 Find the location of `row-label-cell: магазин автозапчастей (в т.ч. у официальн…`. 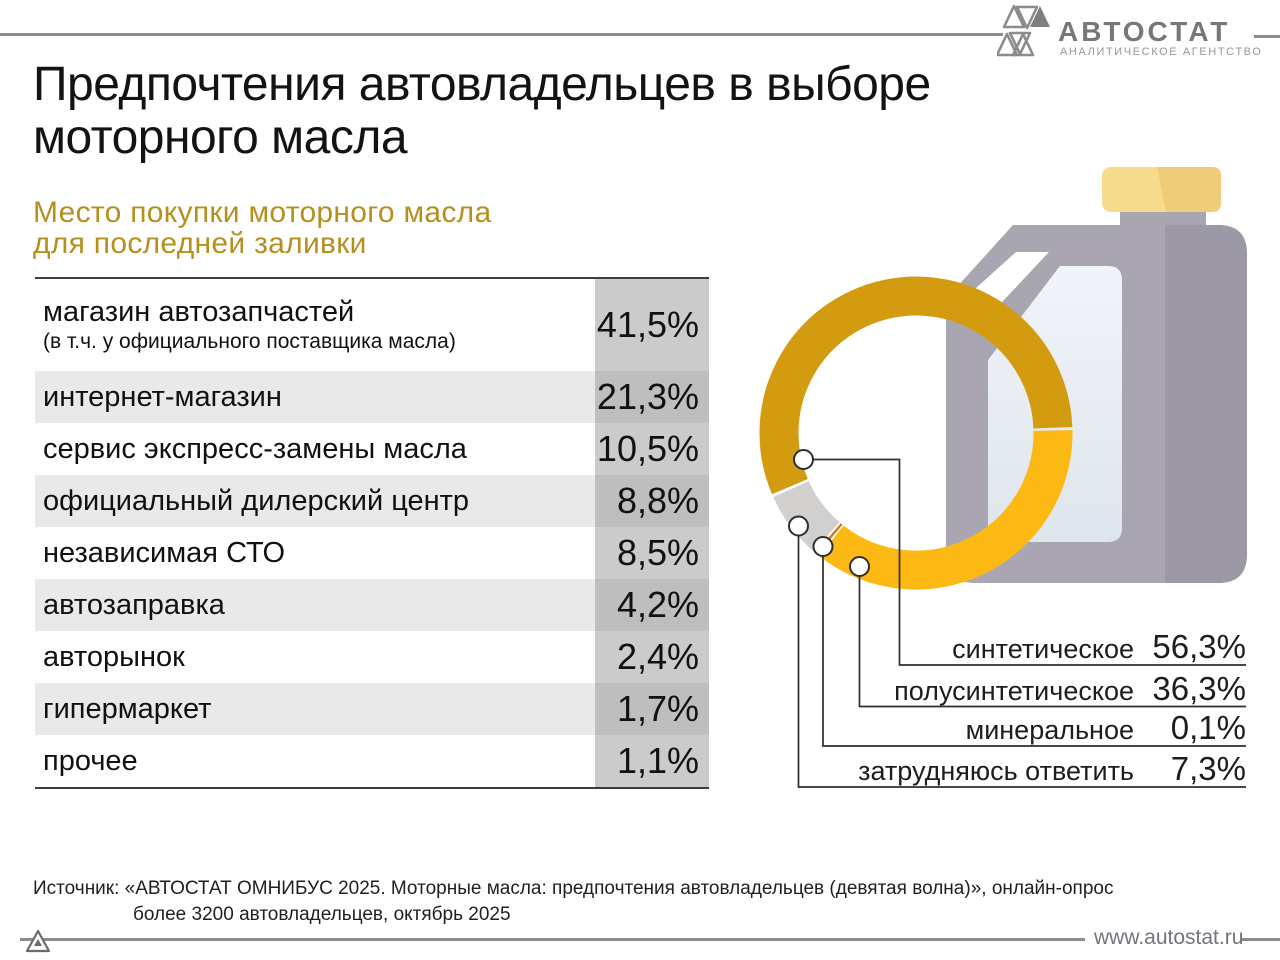

row-label-cell: магазин автозапчастей (в т.ч. у официальн… is located at coordinates (315, 325).